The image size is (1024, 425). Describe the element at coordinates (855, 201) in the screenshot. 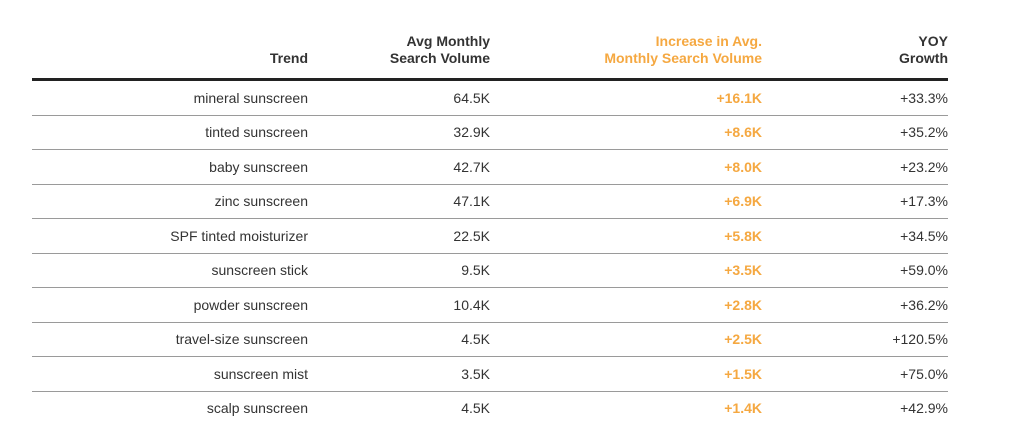

I see `cell-yoy-growth: +17.3%` at that location.